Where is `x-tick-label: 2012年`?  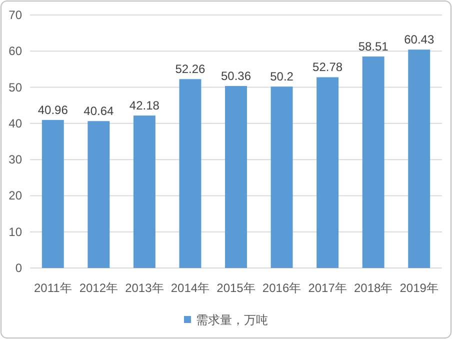 x-tick-label: 2012年 is located at coordinates (98, 288).